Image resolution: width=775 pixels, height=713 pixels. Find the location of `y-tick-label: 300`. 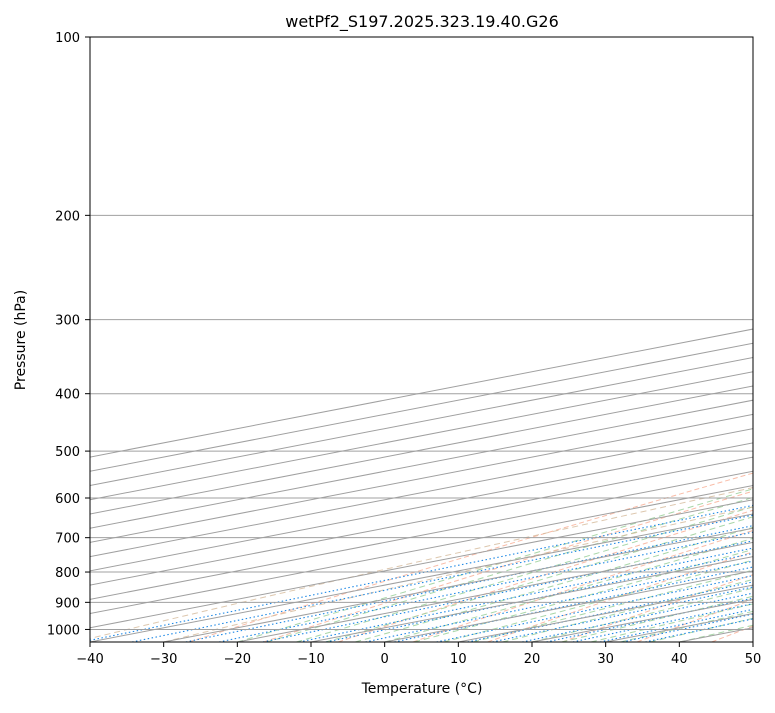

y-tick-label: 300 is located at coordinates (67, 321).